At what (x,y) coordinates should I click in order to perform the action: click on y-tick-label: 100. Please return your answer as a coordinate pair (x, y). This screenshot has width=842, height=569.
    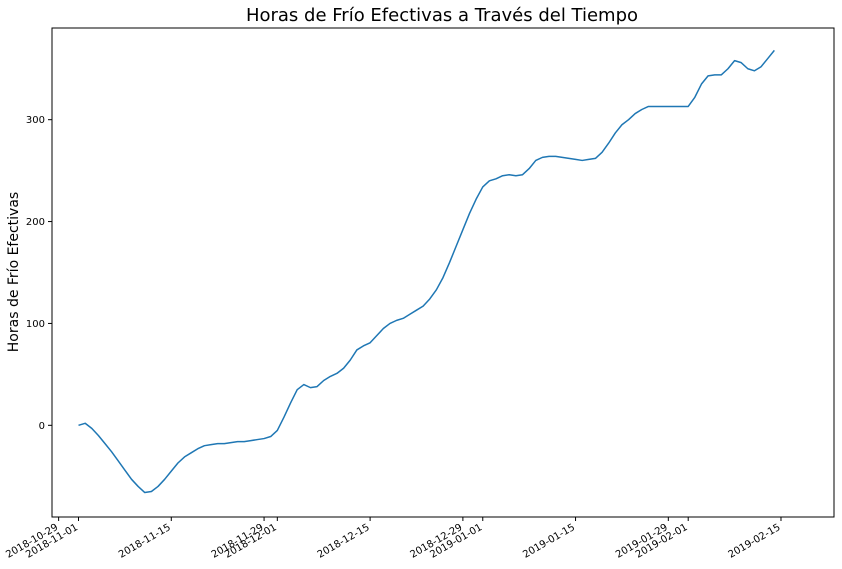
    Looking at the image, I should click on (35, 324).